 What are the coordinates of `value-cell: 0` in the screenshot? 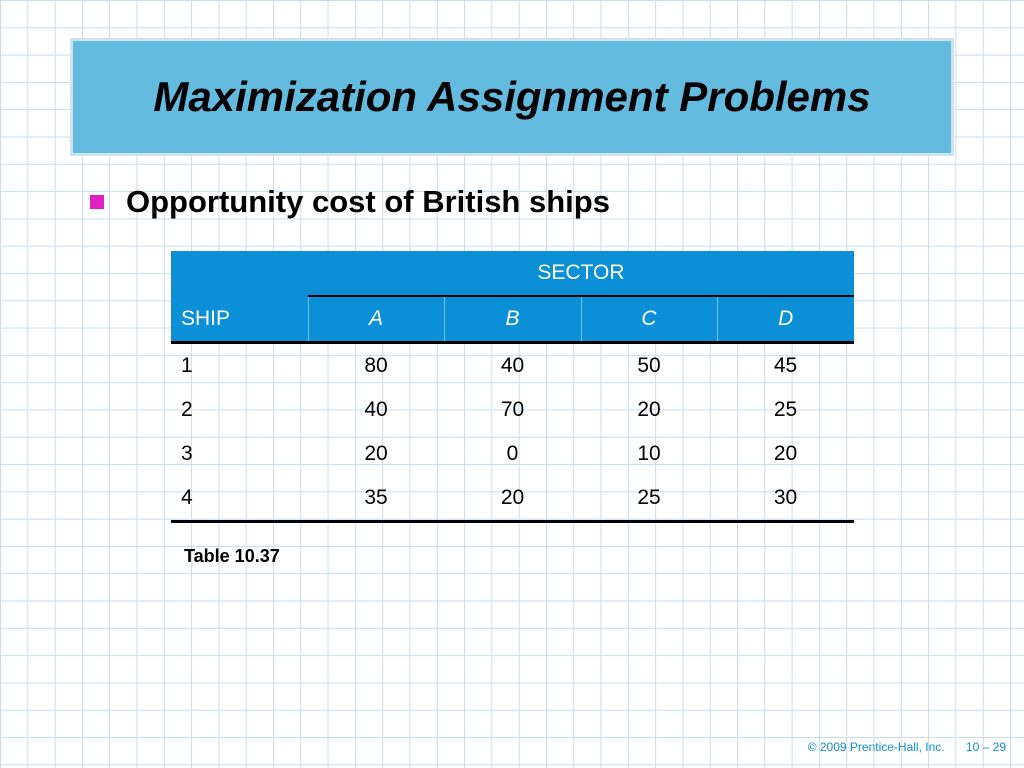 It's located at (512, 453).